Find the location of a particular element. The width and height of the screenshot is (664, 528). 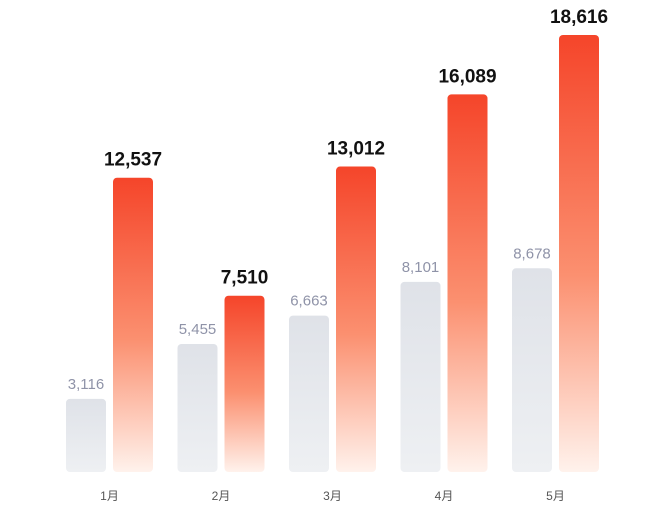

data-label-red-3: 13,012 is located at coordinates (356, 149).